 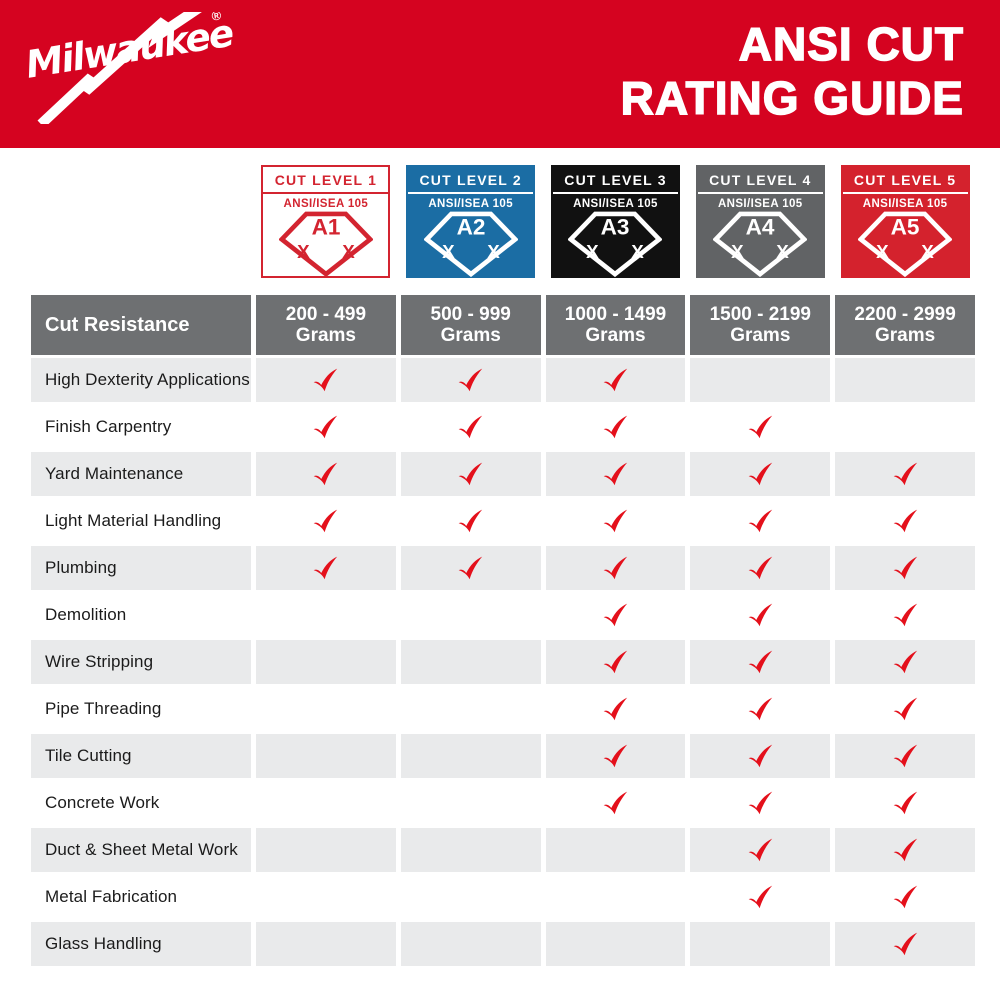 I want to click on page-title: ANSI CUT RATING GUIDE, so click(x=792, y=71).